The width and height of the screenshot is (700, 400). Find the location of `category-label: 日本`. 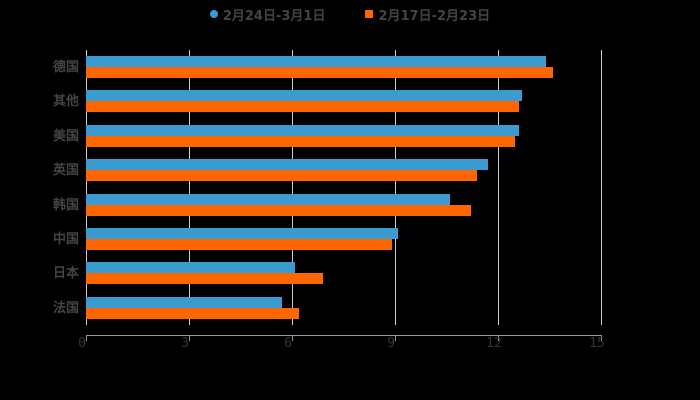

category-label: 日本 is located at coordinates (65, 274).